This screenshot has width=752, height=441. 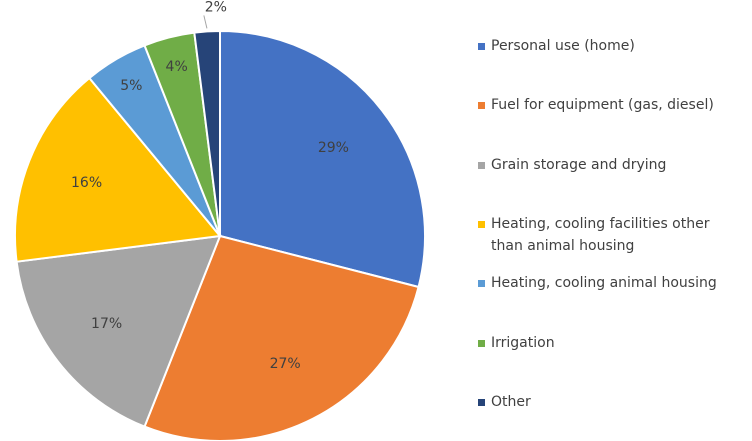 What do you see at coordinates (563, 46) in the screenshot?
I see `legend-label: Personal use (home)` at bounding box center [563, 46].